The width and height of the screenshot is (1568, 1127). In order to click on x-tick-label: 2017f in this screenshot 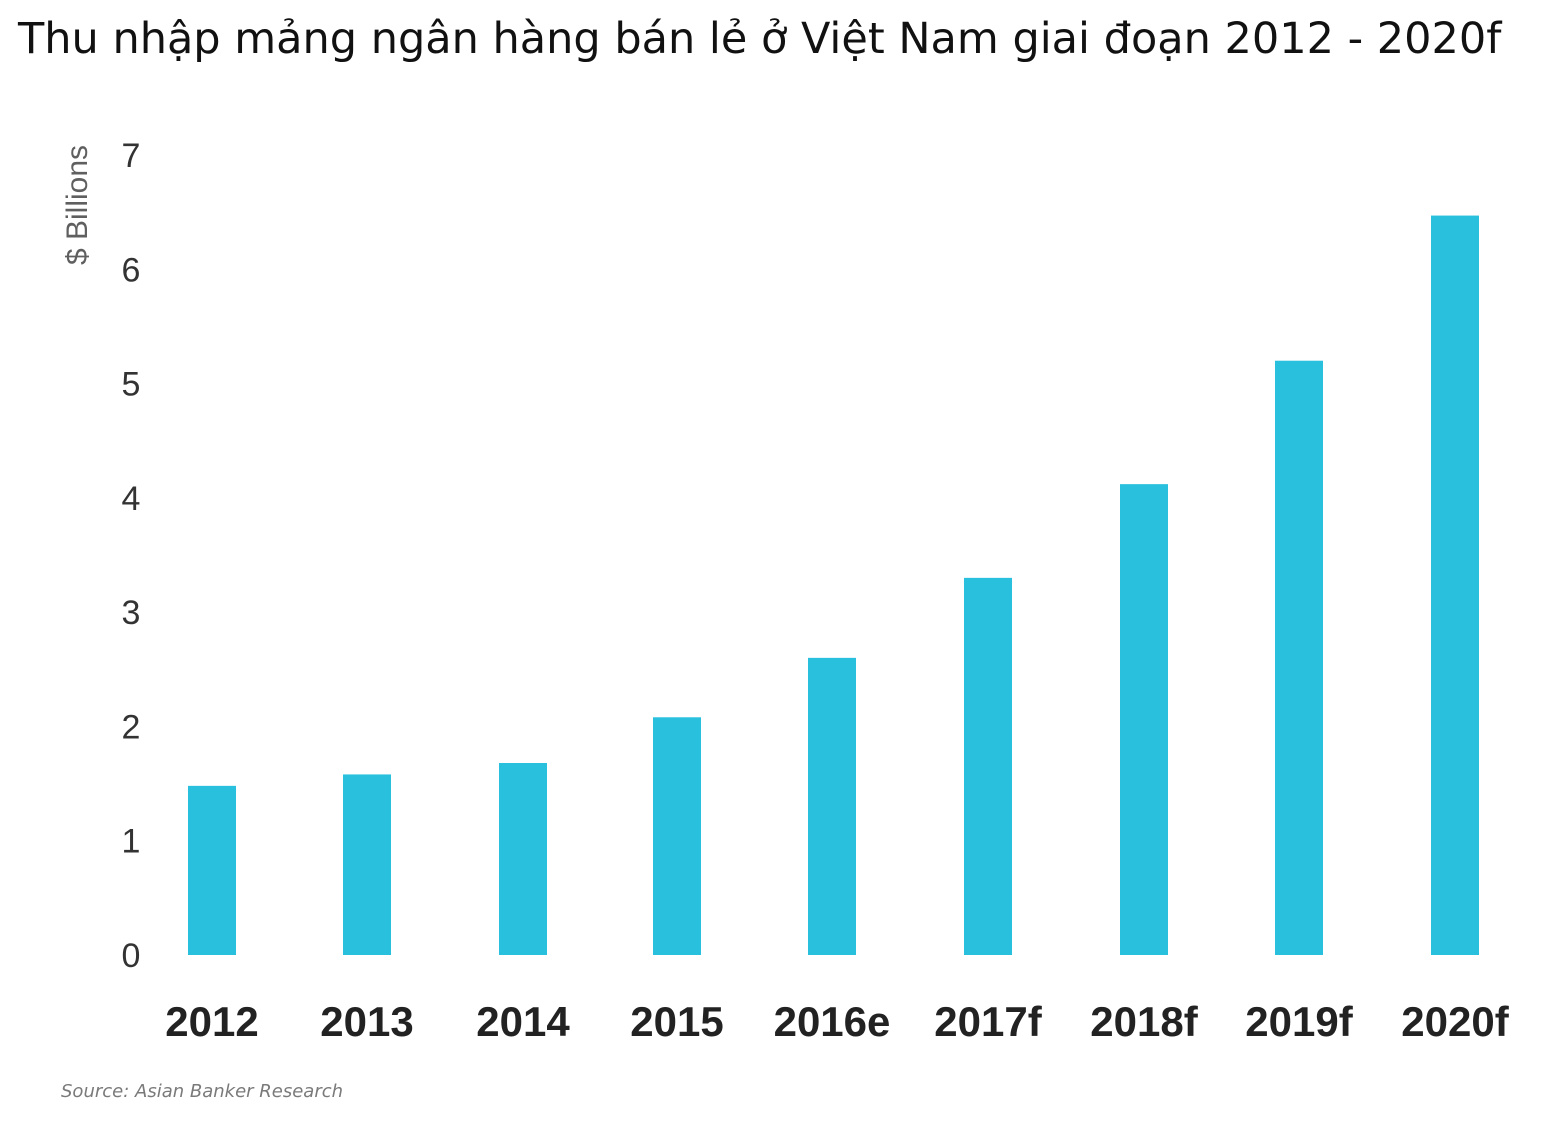, I will do `click(988, 1021)`.